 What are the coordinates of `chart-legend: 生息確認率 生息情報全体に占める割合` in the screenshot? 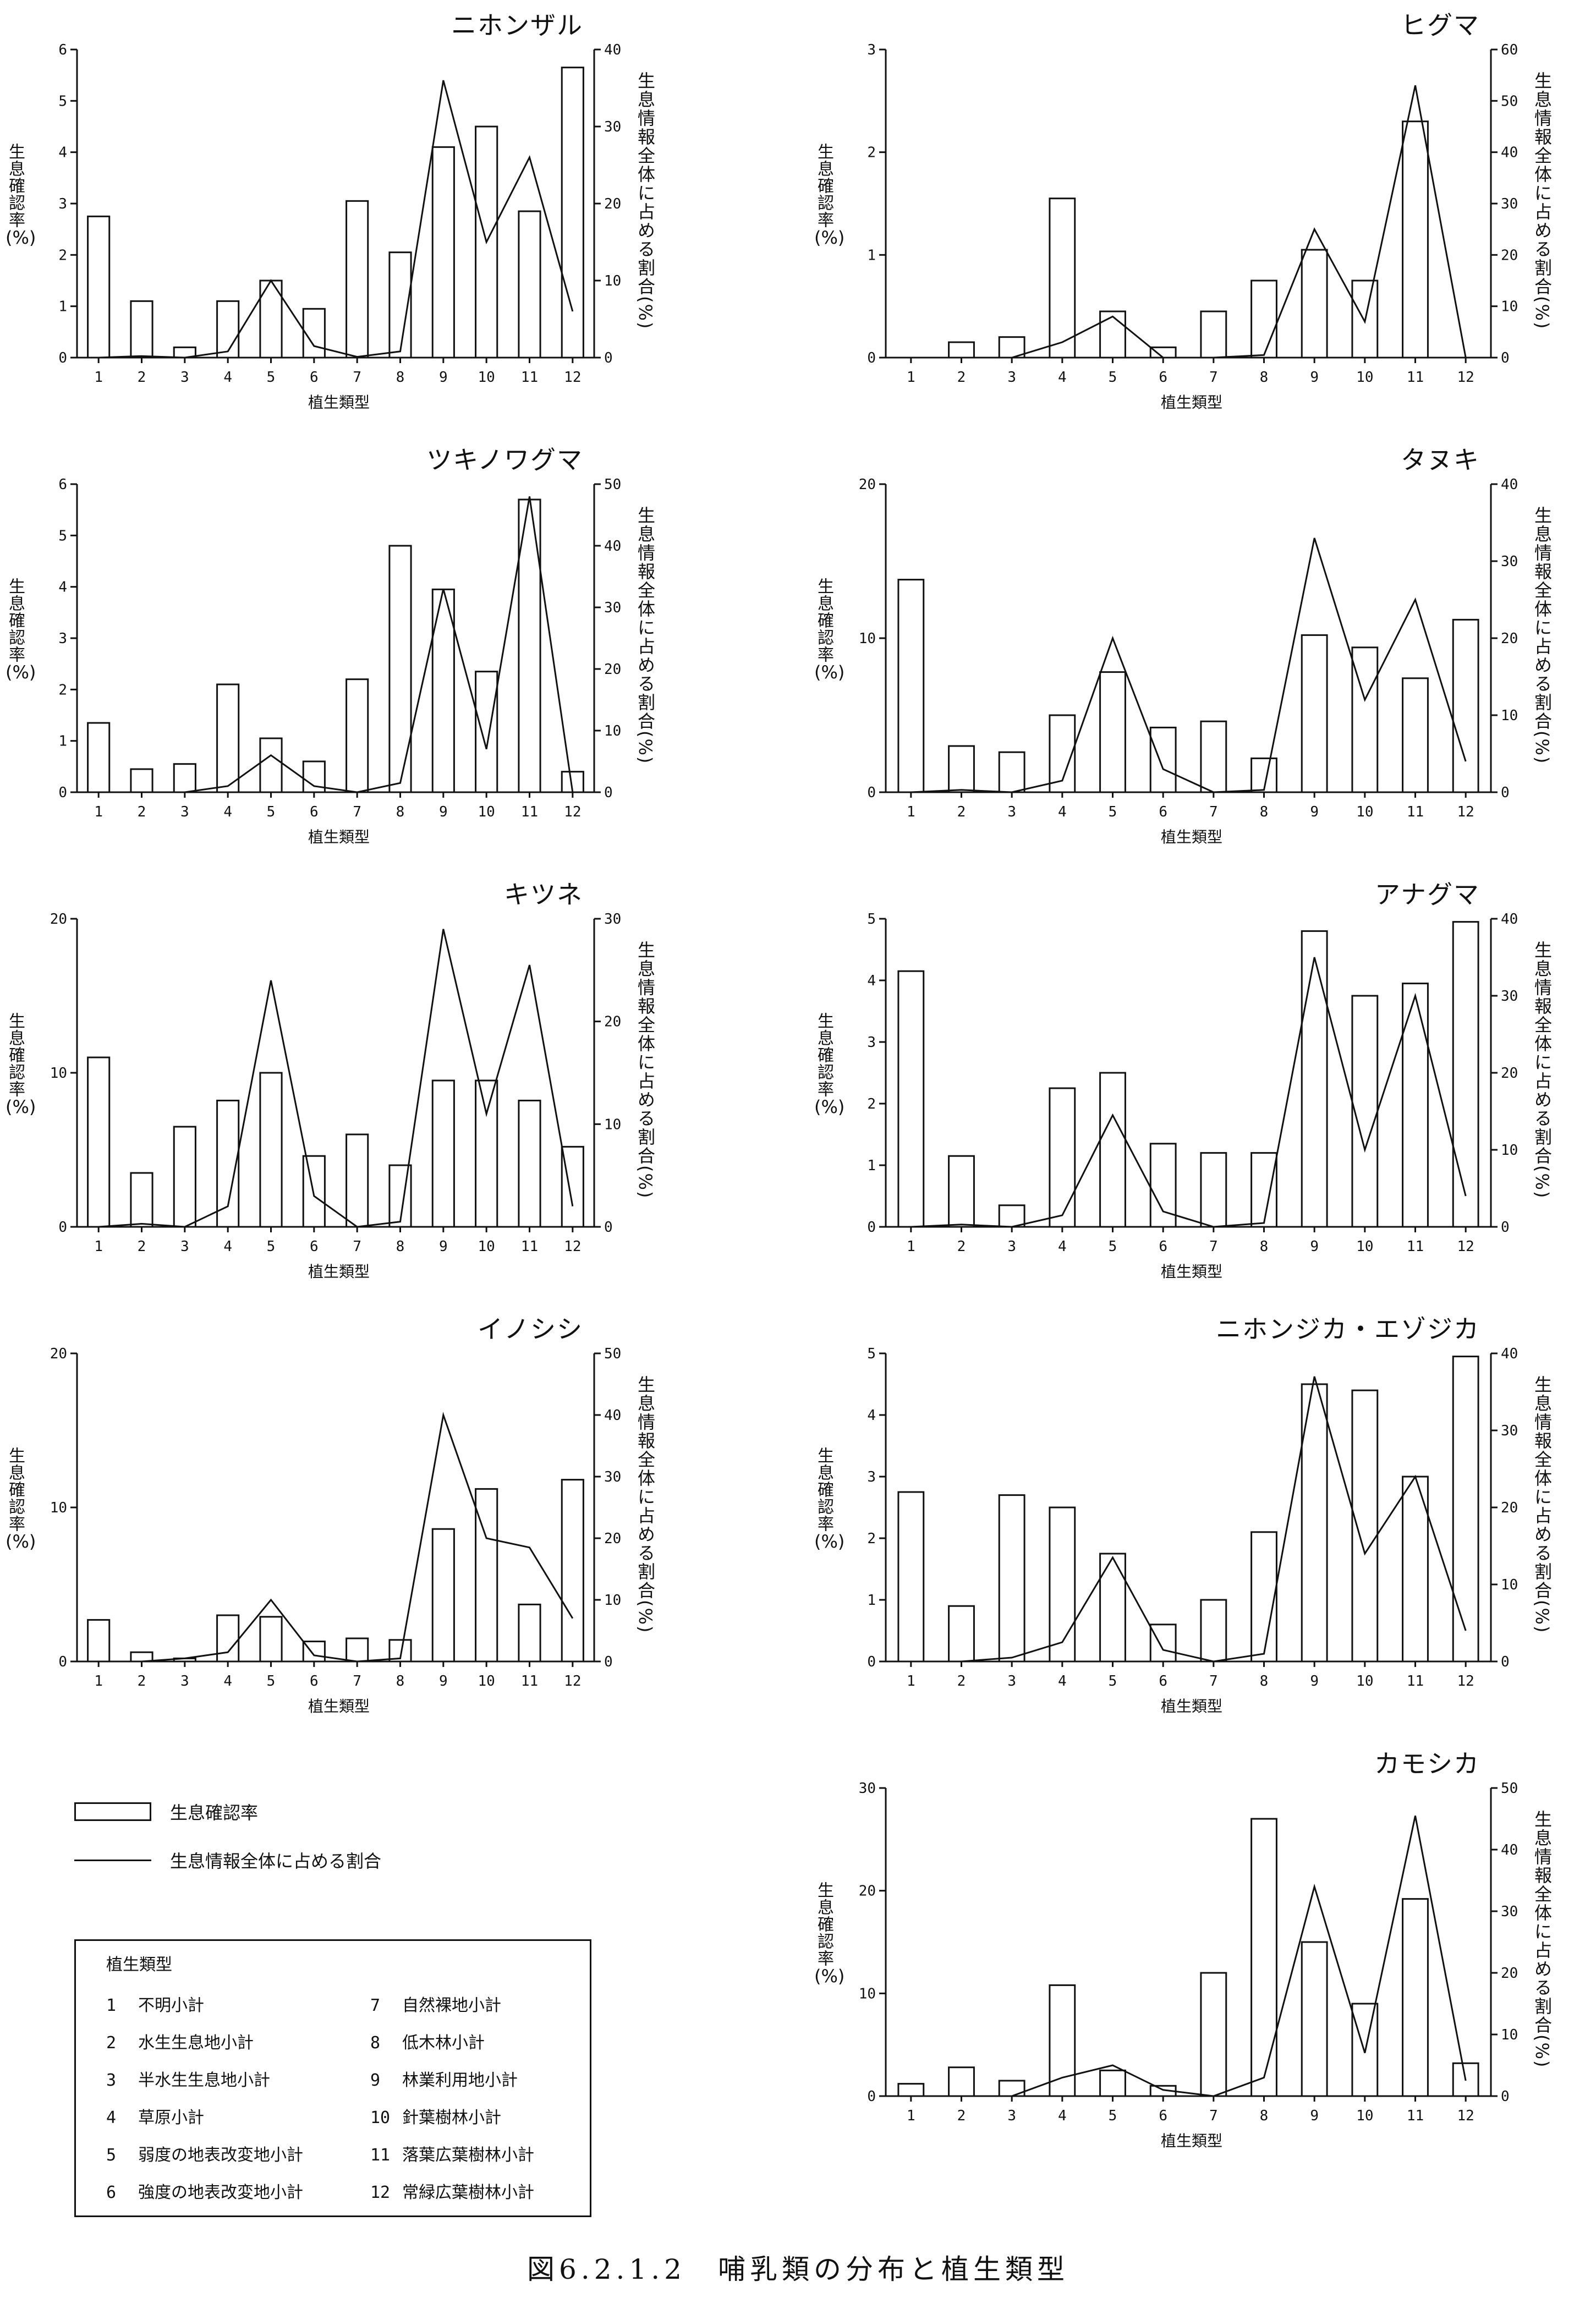 It's located at (294, 1837).